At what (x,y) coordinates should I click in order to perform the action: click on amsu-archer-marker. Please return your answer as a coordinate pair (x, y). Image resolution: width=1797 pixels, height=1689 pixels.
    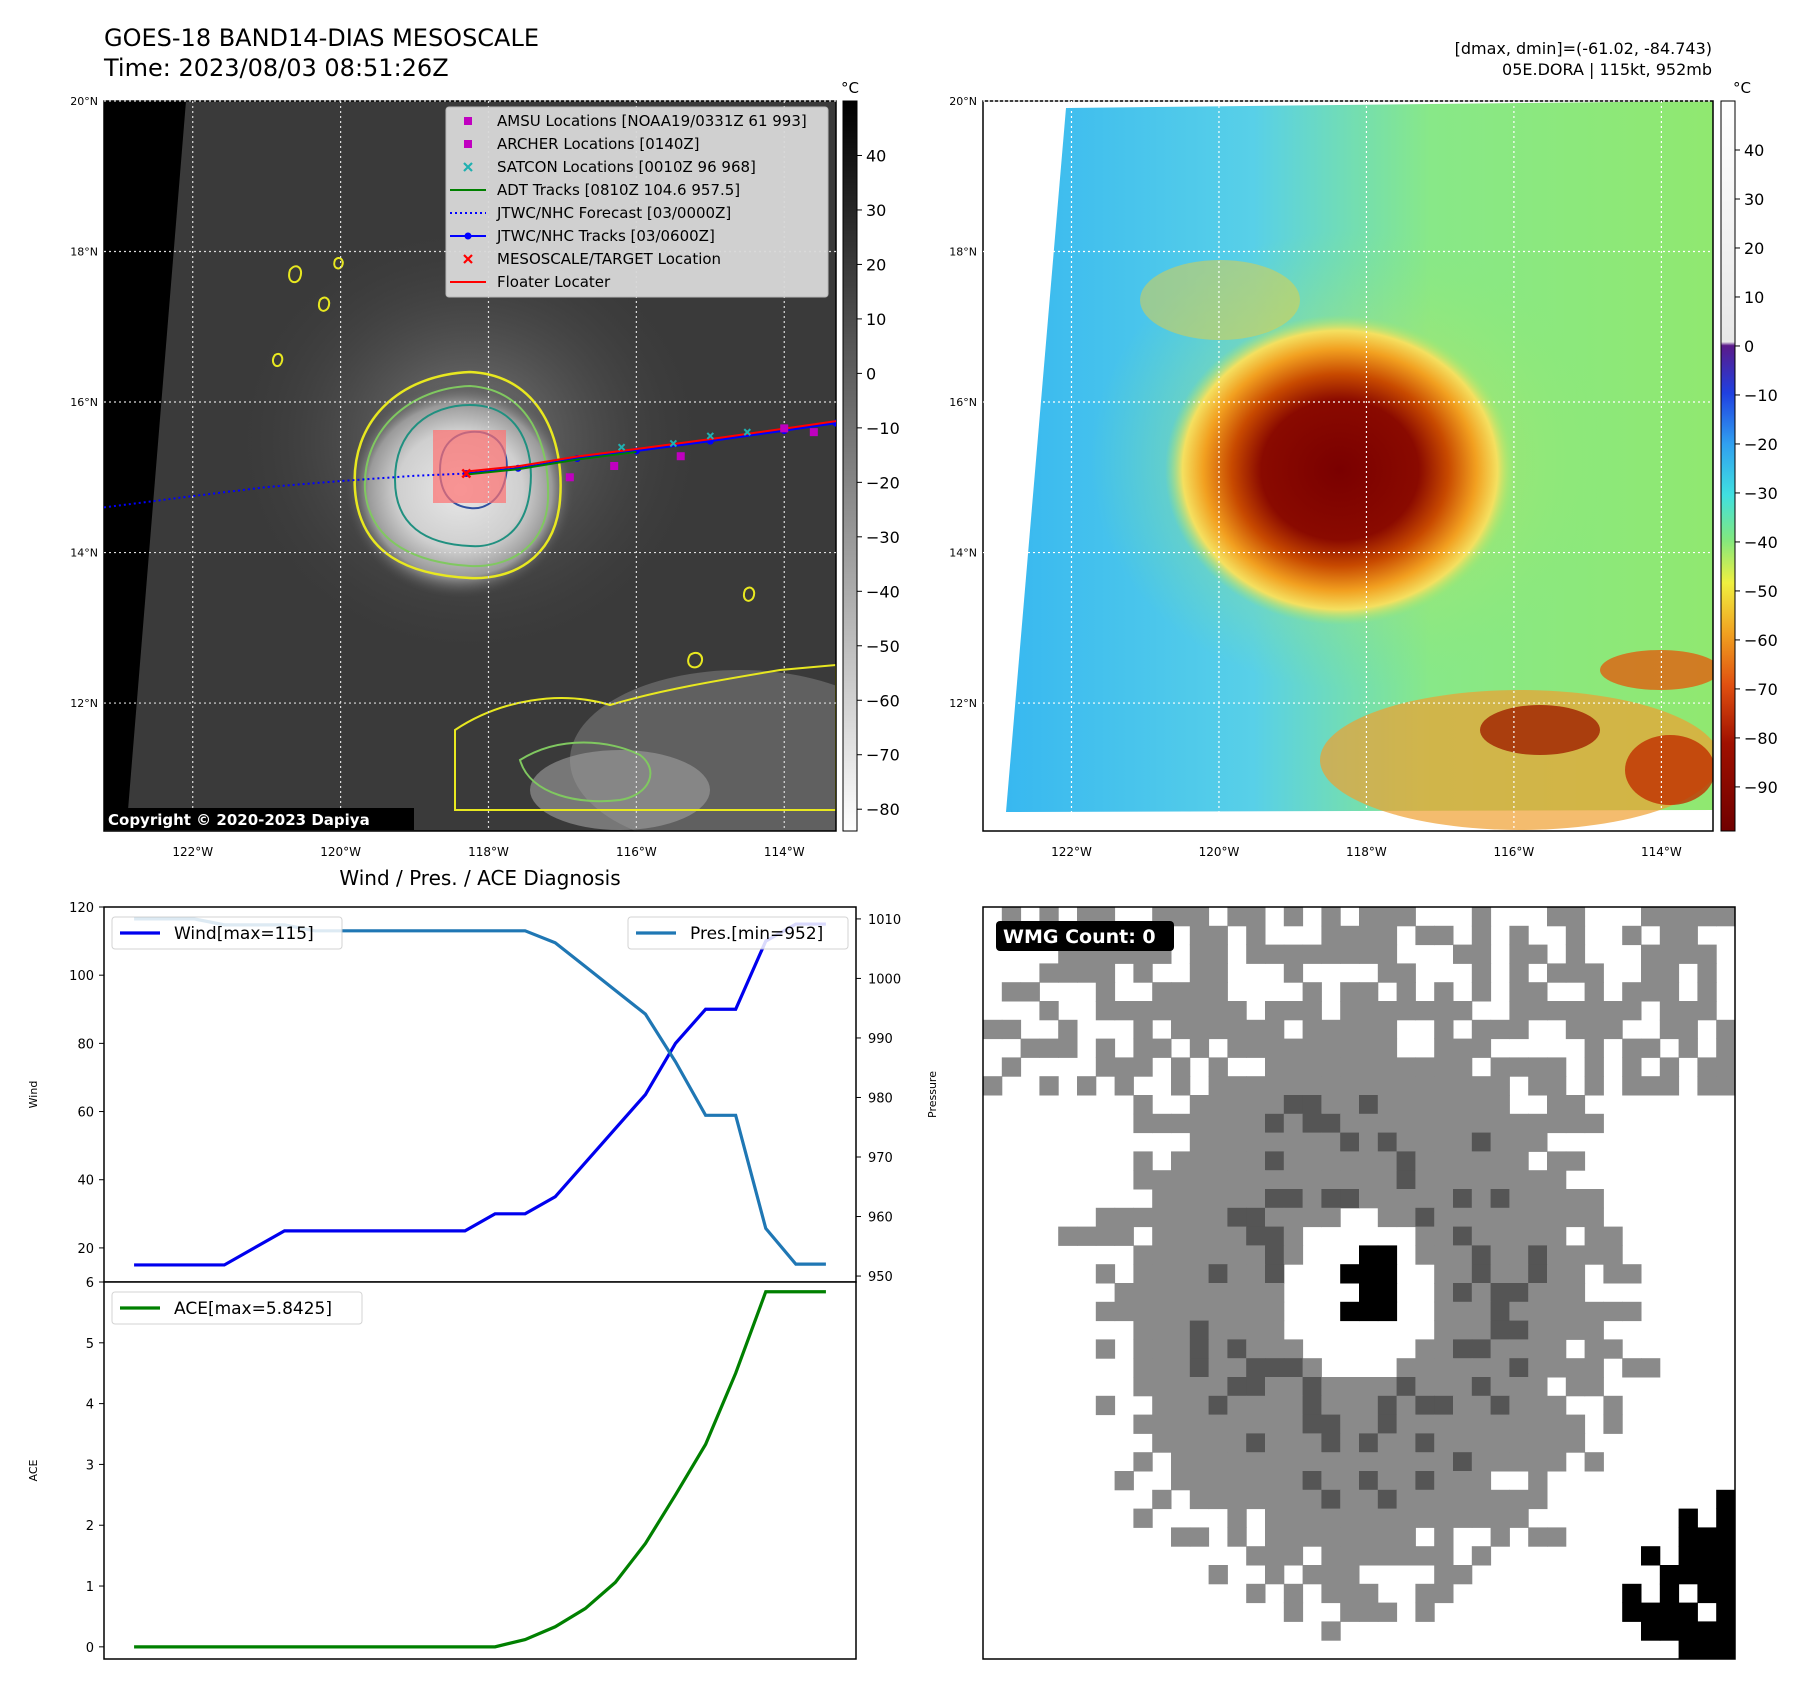
    Looking at the image, I should click on (569, 477).